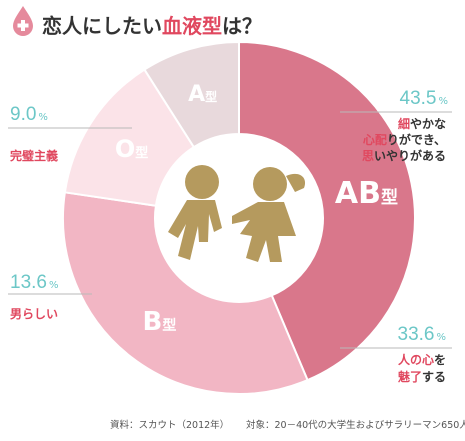 Image resolution: width=465 pixels, height=441 pixels. Describe the element at coordinates (169, 425) in the screenshot. I see `source-label: 資料：スカウト（2012年）` at that location.